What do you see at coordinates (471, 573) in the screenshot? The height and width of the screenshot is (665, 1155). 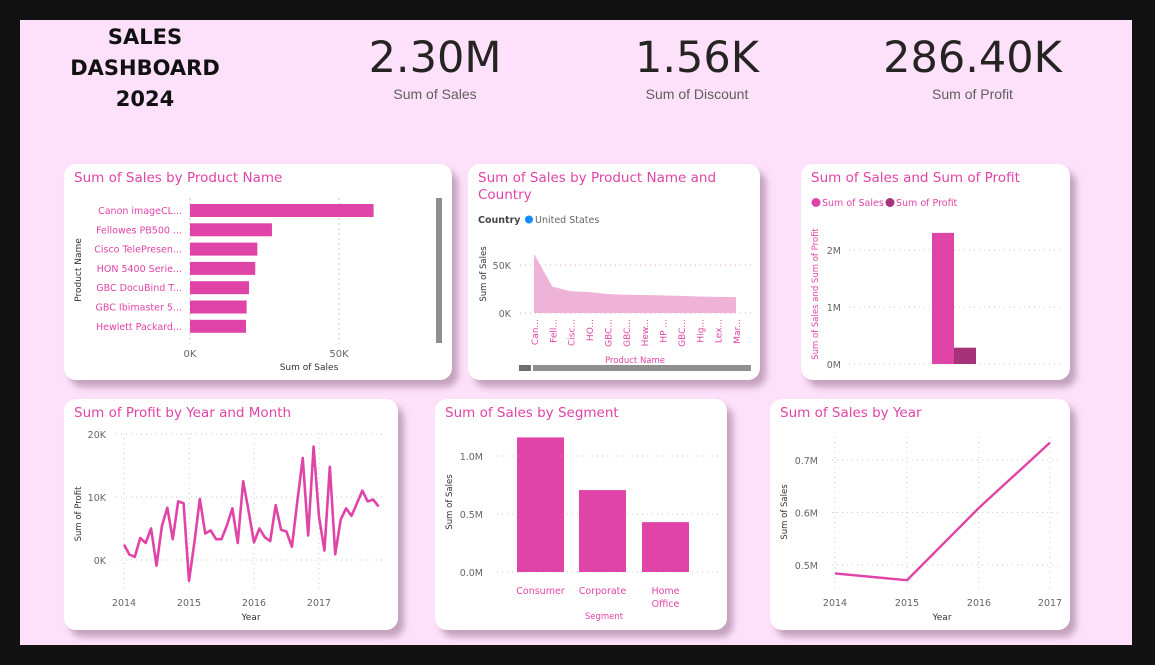 I see `y-tick-label: 0.0M` at bounding box center [471, 573].